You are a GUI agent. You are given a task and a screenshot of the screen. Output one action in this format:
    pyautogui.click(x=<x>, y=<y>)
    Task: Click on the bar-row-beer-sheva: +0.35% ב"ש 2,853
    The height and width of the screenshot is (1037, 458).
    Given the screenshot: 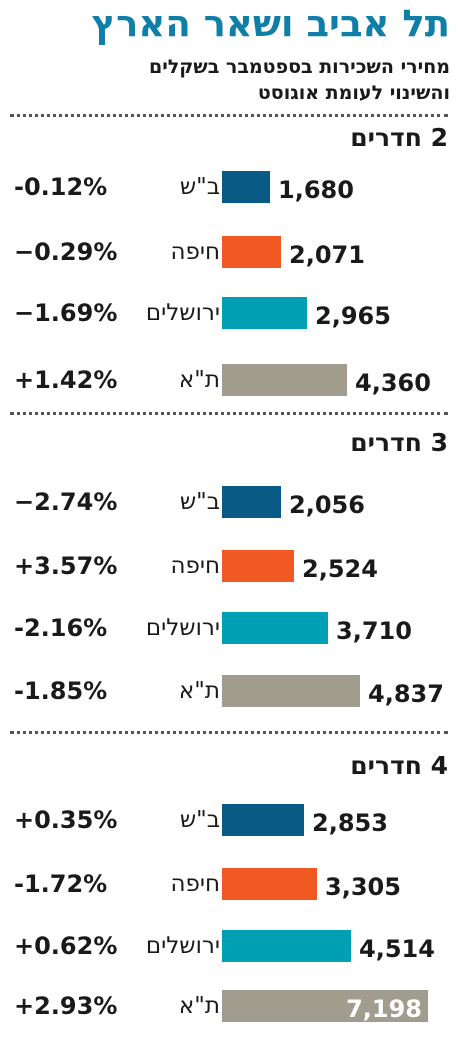 What is the action you would take?
    pyautogui.click(x=229, y=820)
    